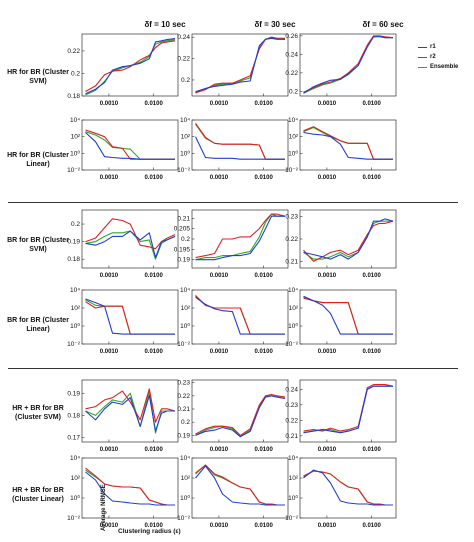  I want to click on ytick-label-r5c3-0: 0.21, so click(291, 436).